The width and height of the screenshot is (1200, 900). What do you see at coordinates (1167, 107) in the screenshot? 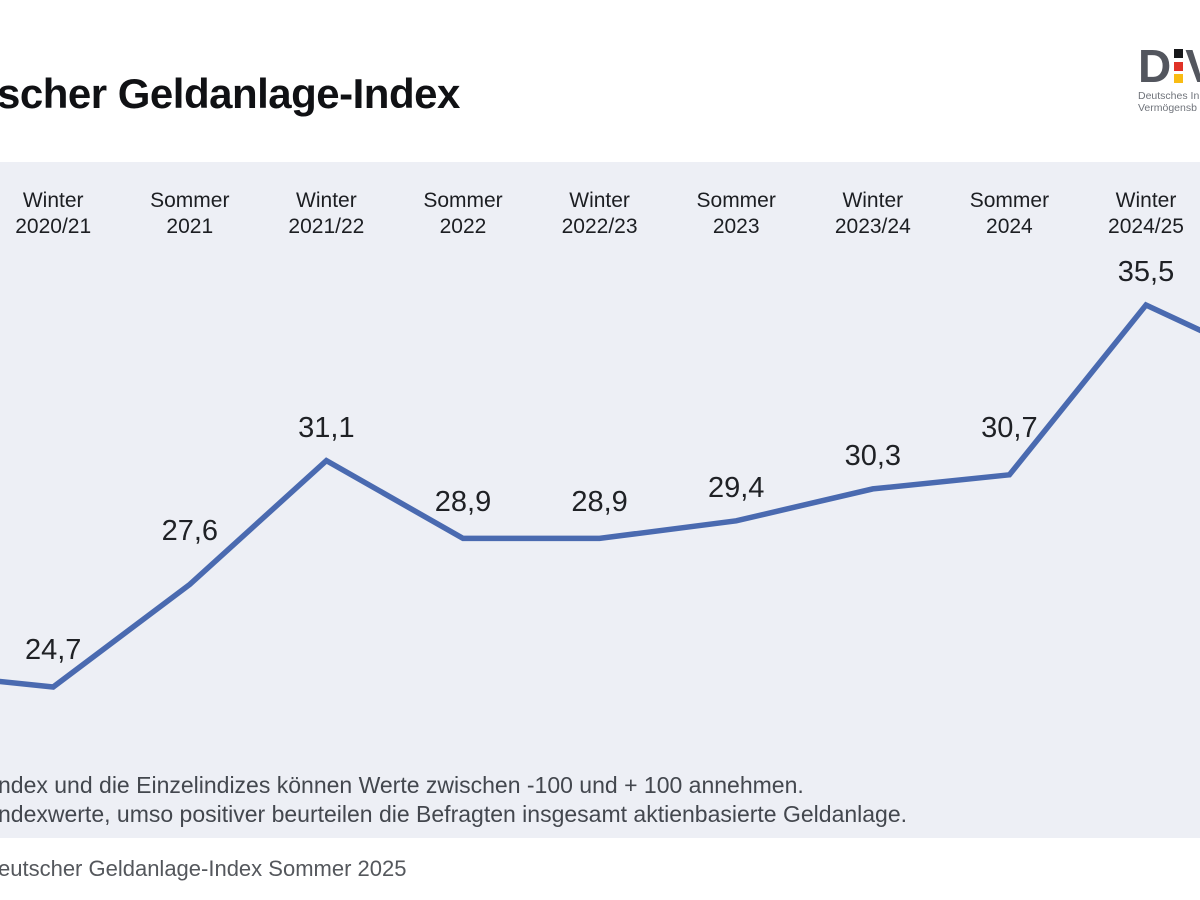
I see `logo-subtext-line2: Vermögensb` at bounding box center [1167, 107].